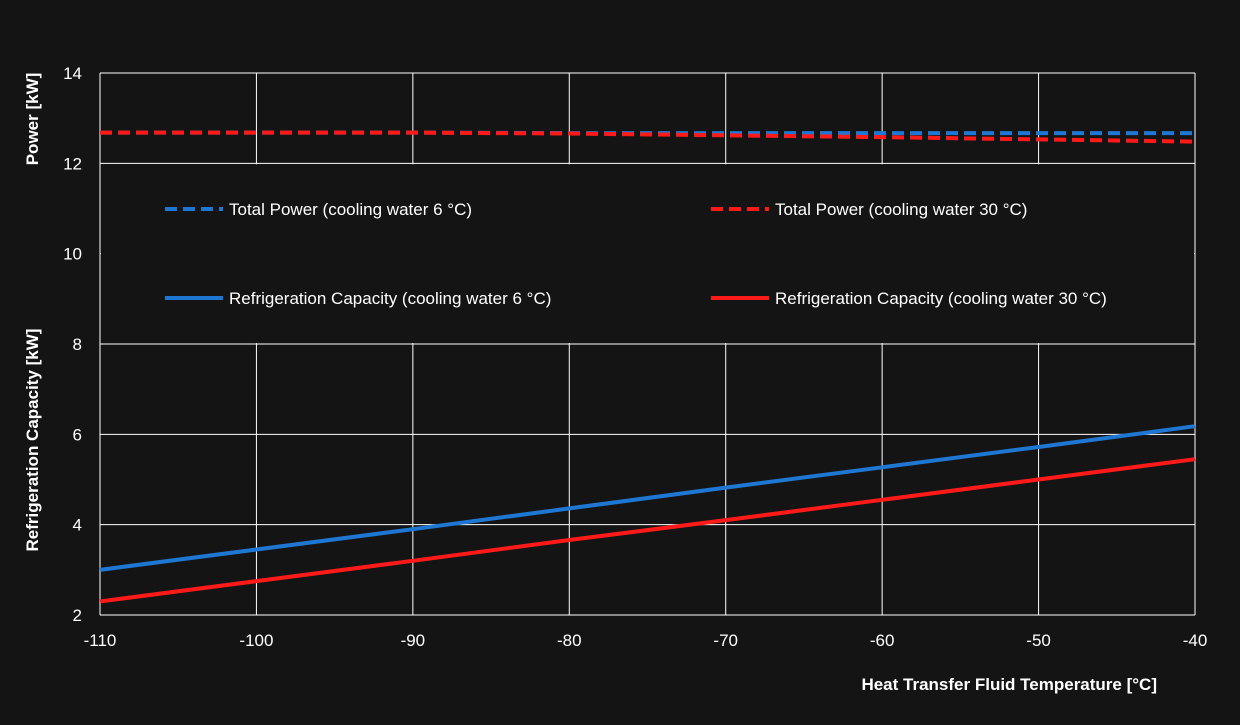  Describe the element at coordinates (350, 209) in the screenshot. I see `legend-label-0: Total Power (cooling water 6 °C)` at that location.